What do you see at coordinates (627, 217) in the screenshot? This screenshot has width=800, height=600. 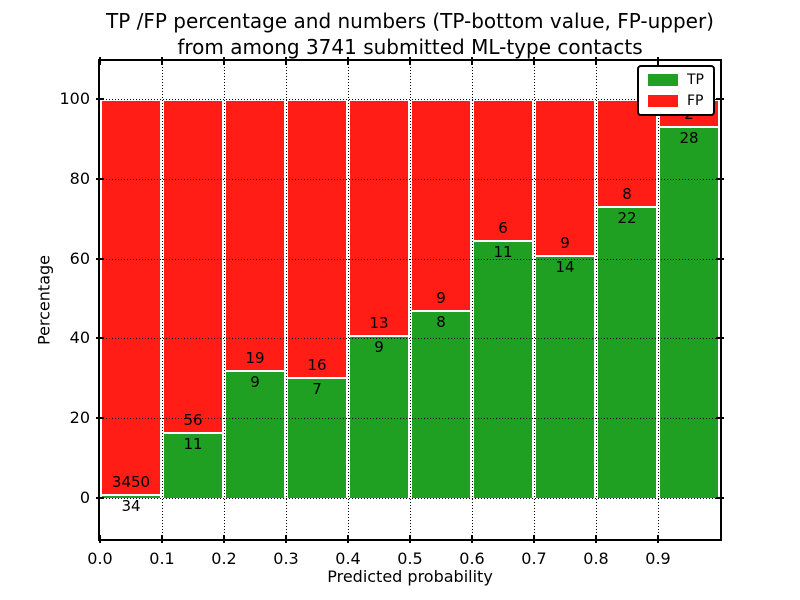 I see `tp-count-label: 22` at bounding box center [627, 217].